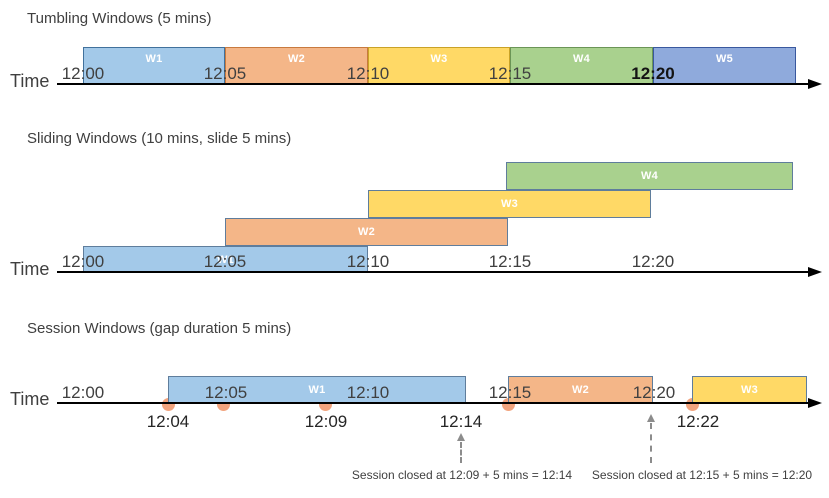  I want to click on sliding-section-title: Sliding Windows (10 mins, slide 5 mins), so click(159, 138).